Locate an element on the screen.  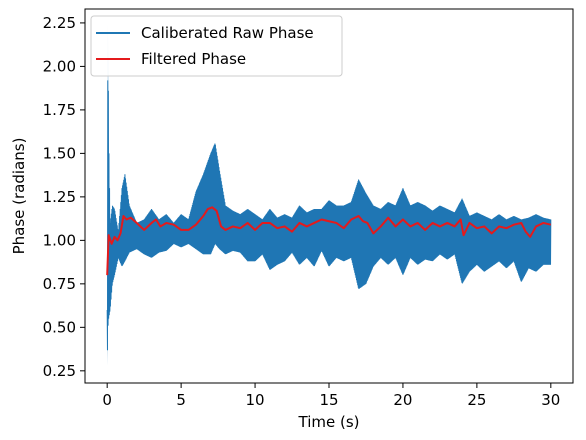
x-tick-label: 25 is located at coordinates (476, 400).